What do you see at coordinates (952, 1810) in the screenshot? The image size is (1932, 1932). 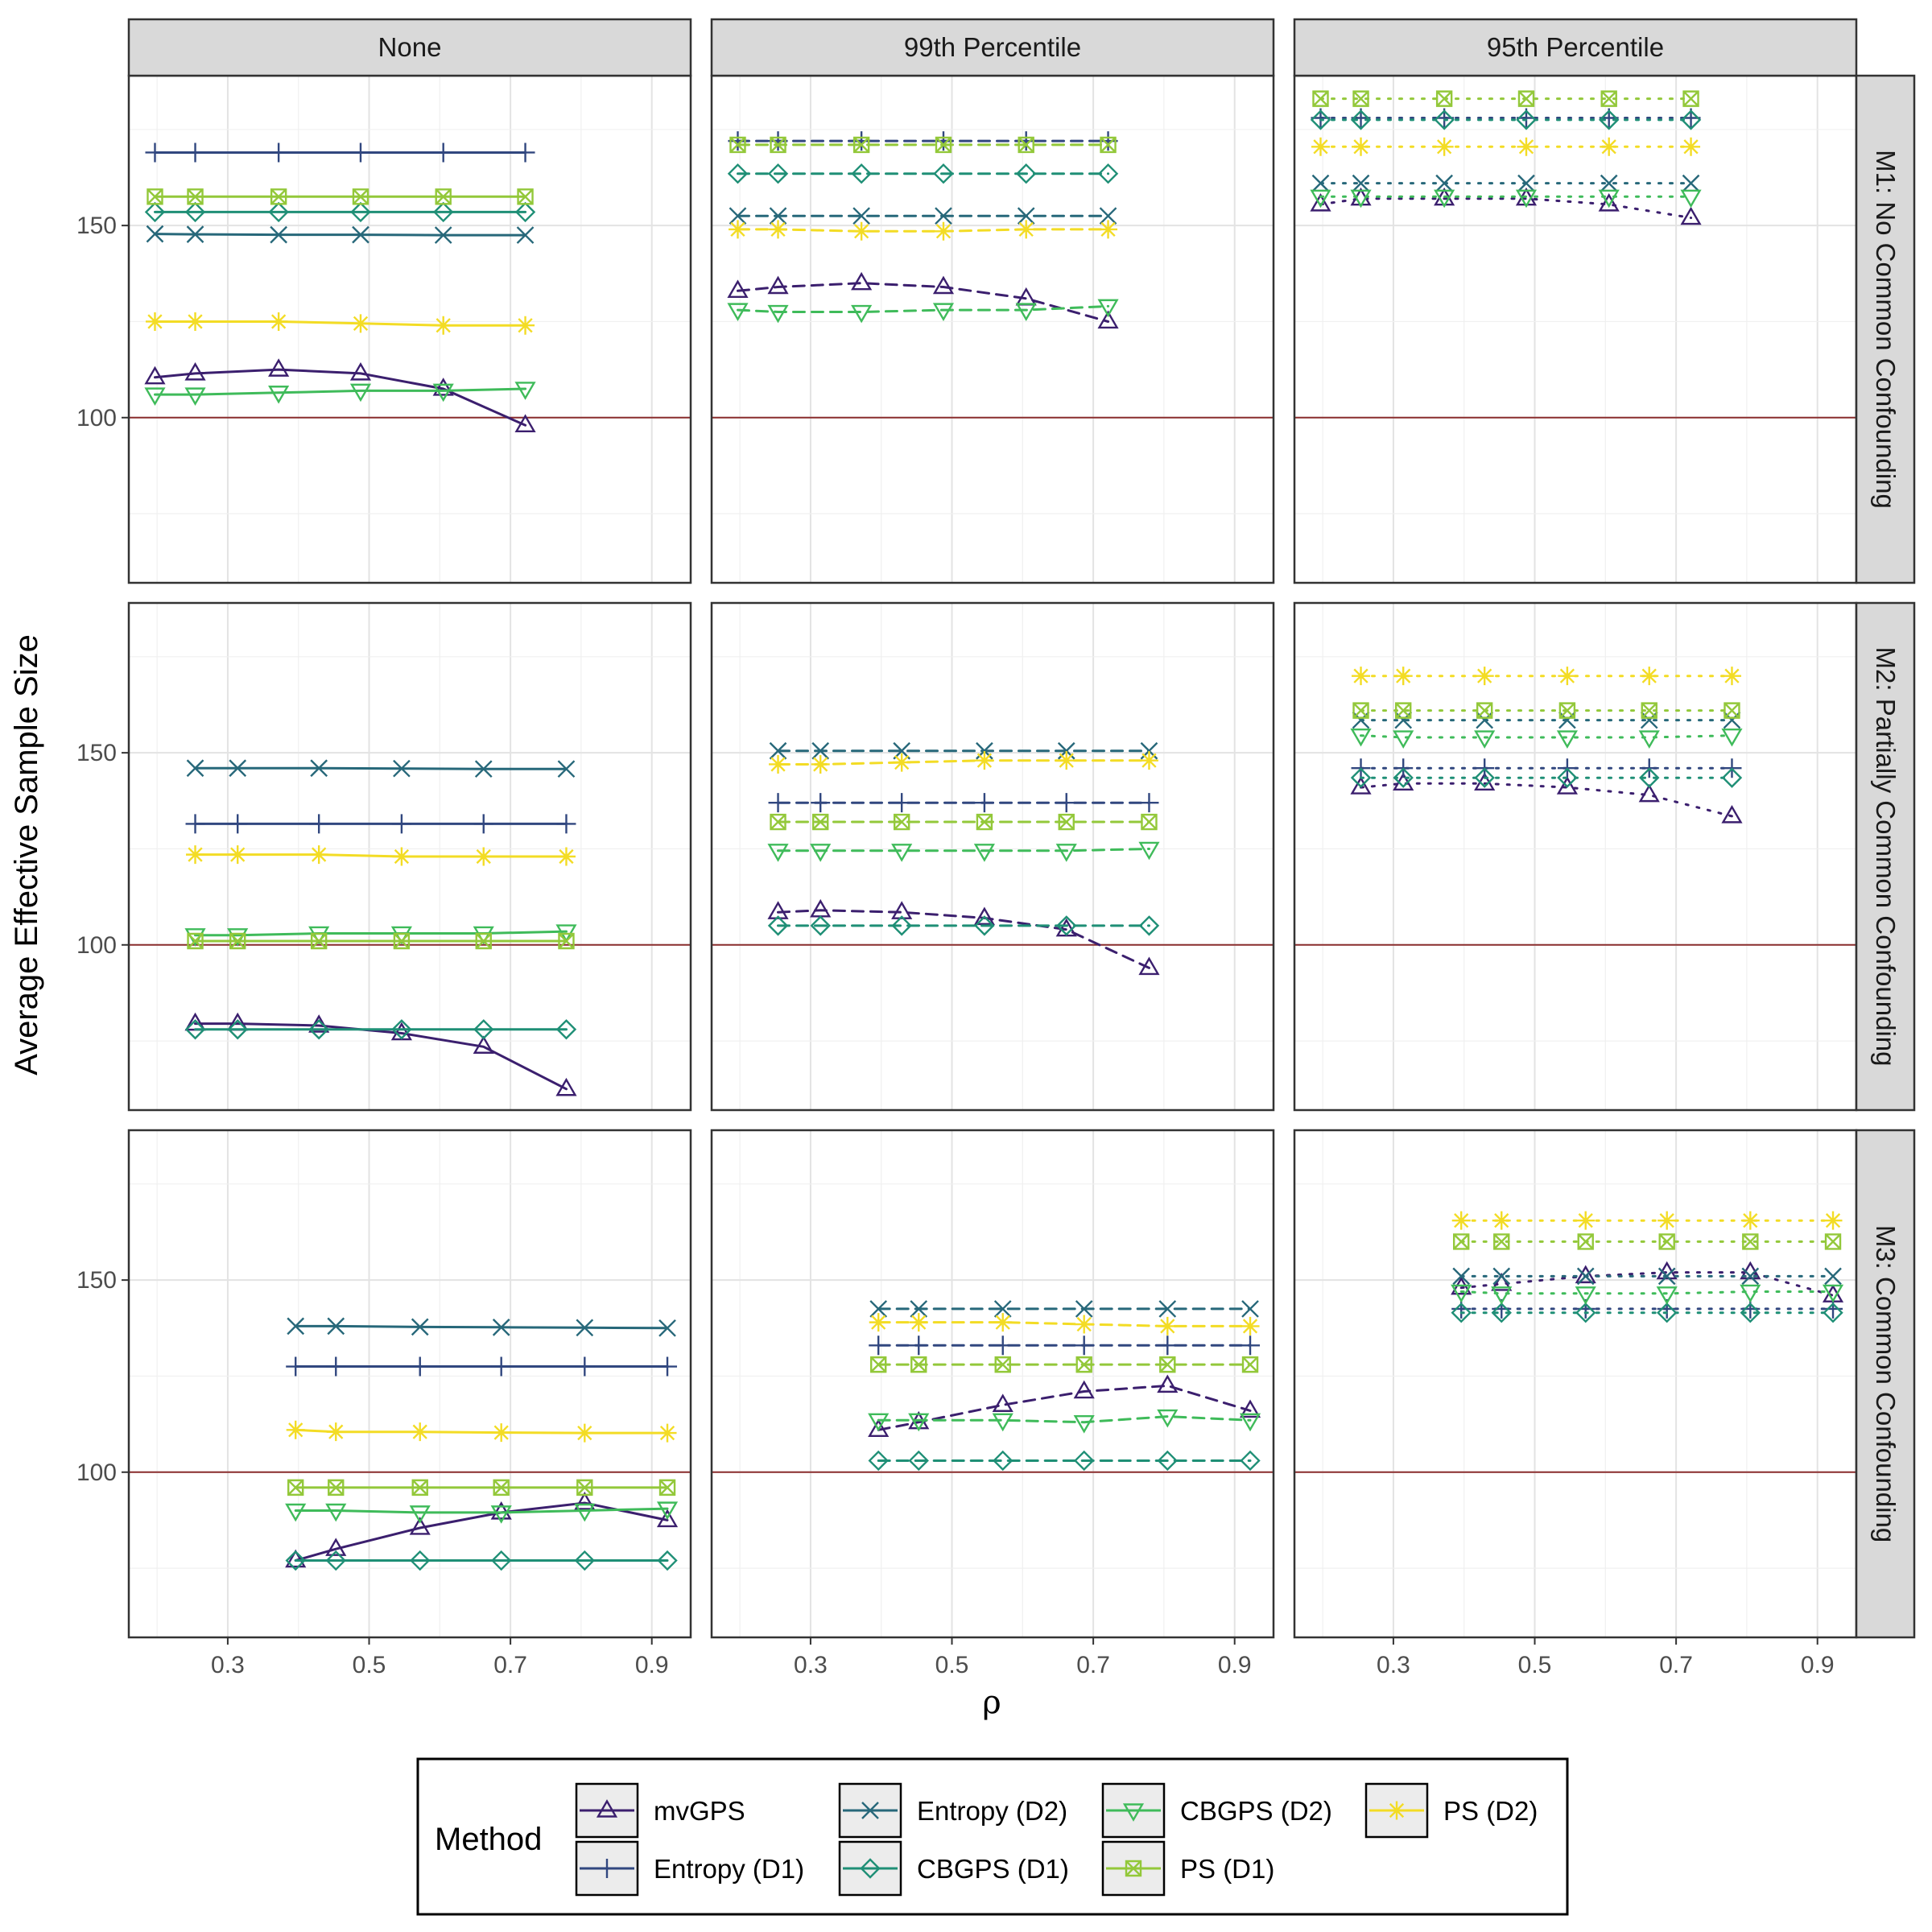 I see `legend-item-entropy-d2: Entropy (D2)` at bounding box center [952, 1810].